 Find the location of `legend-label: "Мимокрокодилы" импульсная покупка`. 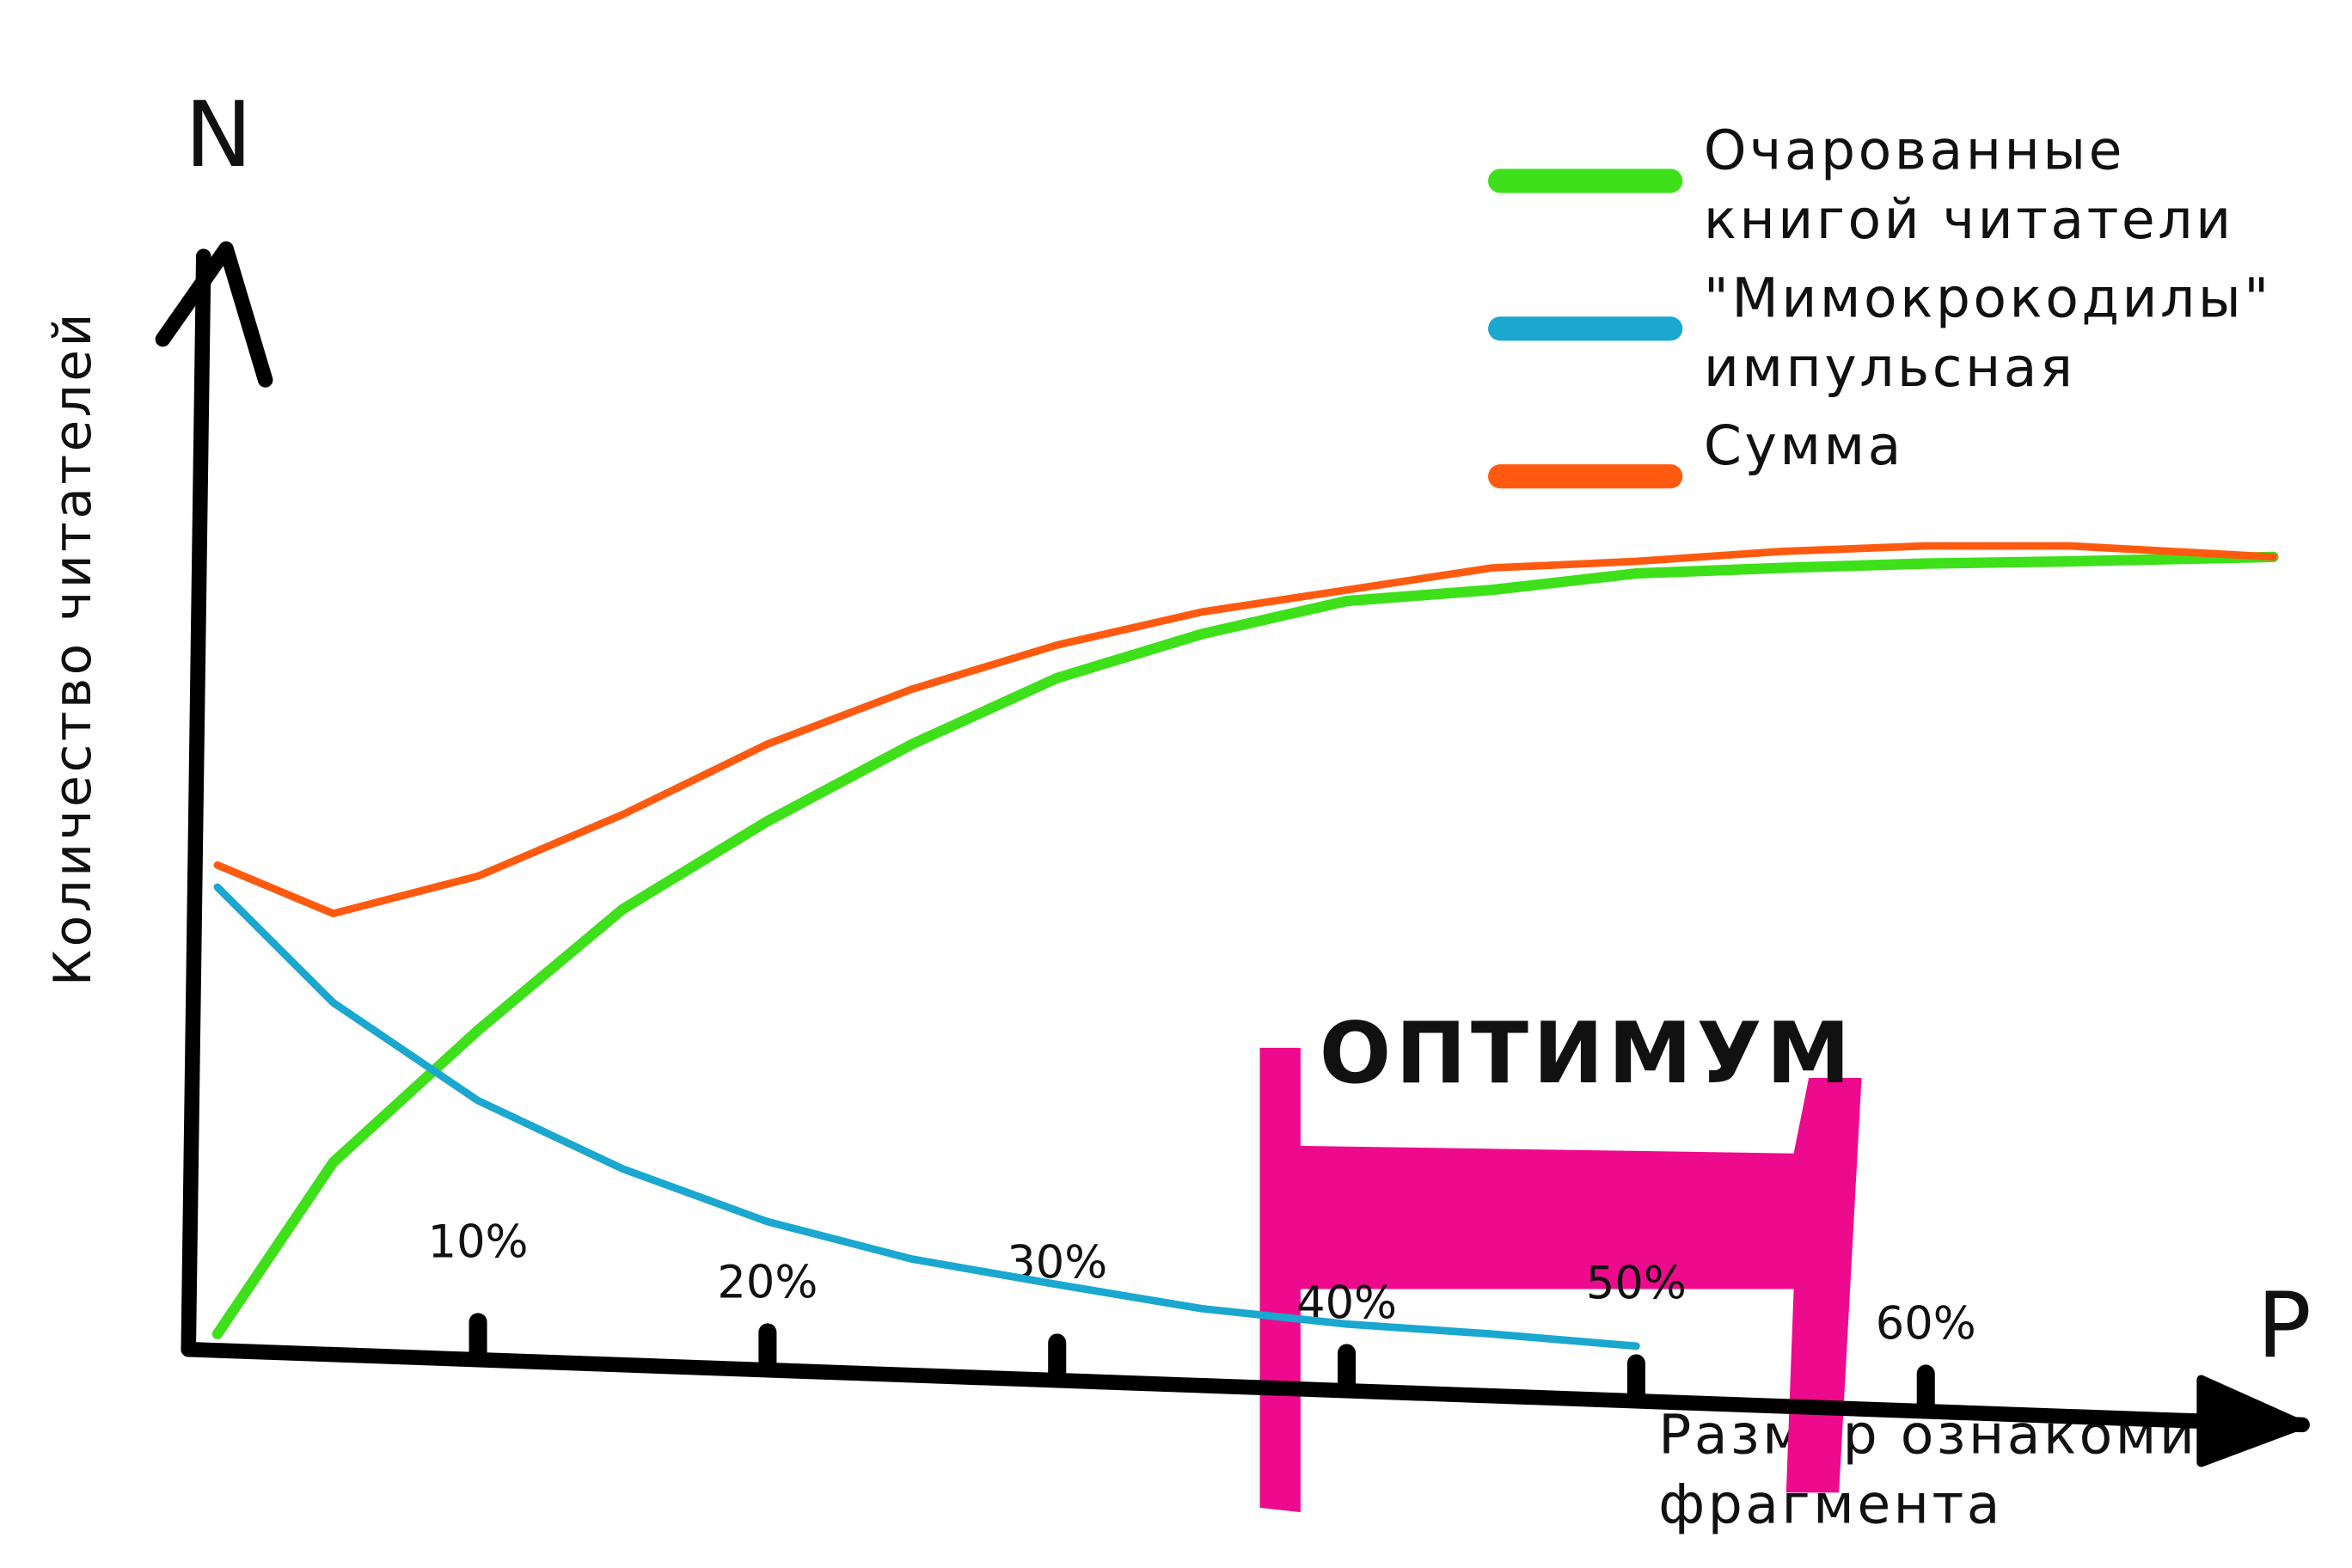

legend-label: "Мимокрокодилы" импульсная покупка is located at coordinates (1987, 342).